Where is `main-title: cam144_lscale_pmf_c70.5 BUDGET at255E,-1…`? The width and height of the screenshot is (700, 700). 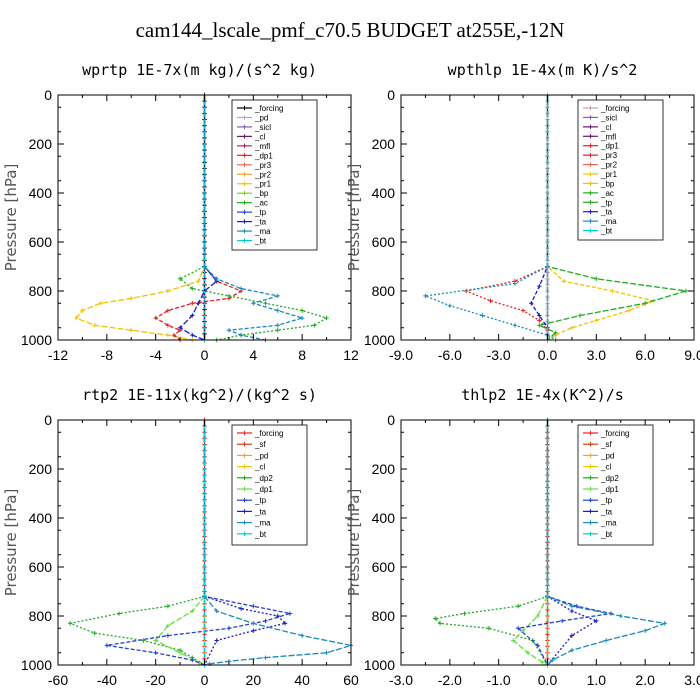 main-title: cam144_lscale_pmf_c70.5 BUDGET at255E,-1… is located at coordinates (350, 30).